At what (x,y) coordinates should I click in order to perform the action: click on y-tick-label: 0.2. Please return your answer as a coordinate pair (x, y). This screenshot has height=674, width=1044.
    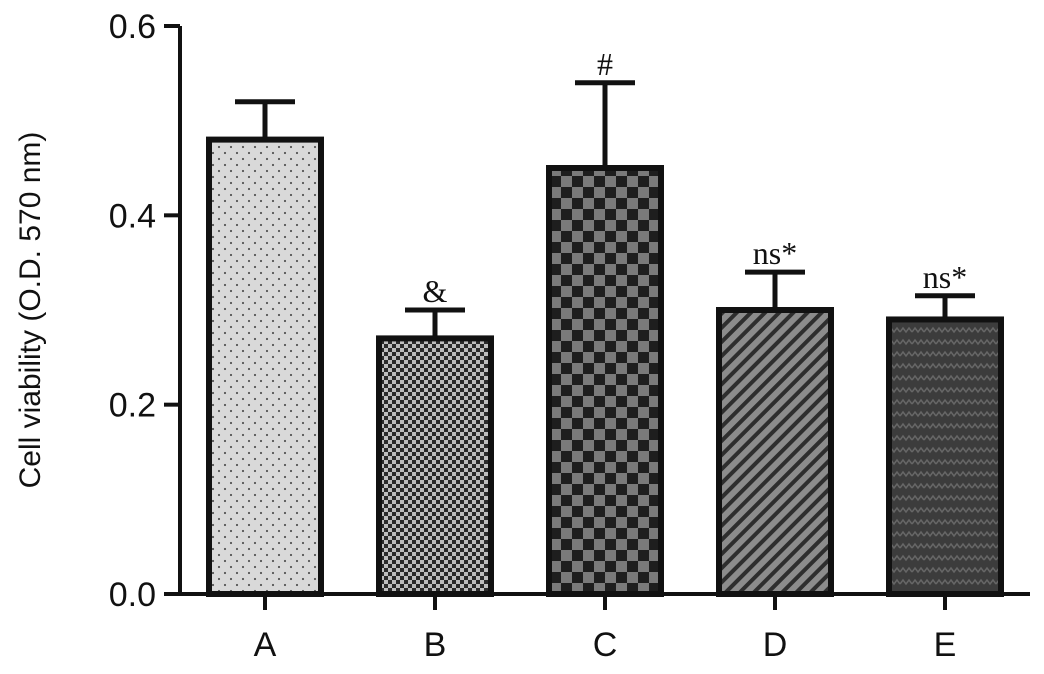
    Looking at the image, I should click on (132, 406).